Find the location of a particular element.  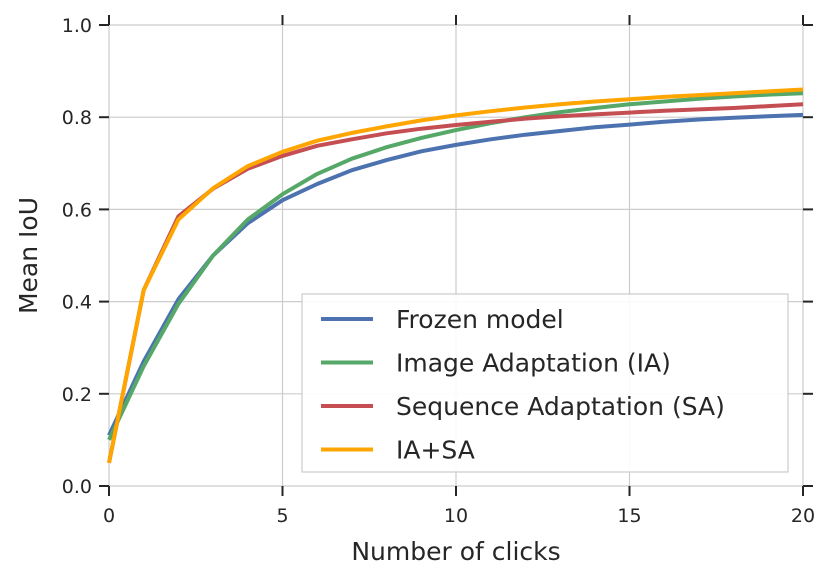

x-tick-label: 20 is located at coordinates (803, 516).